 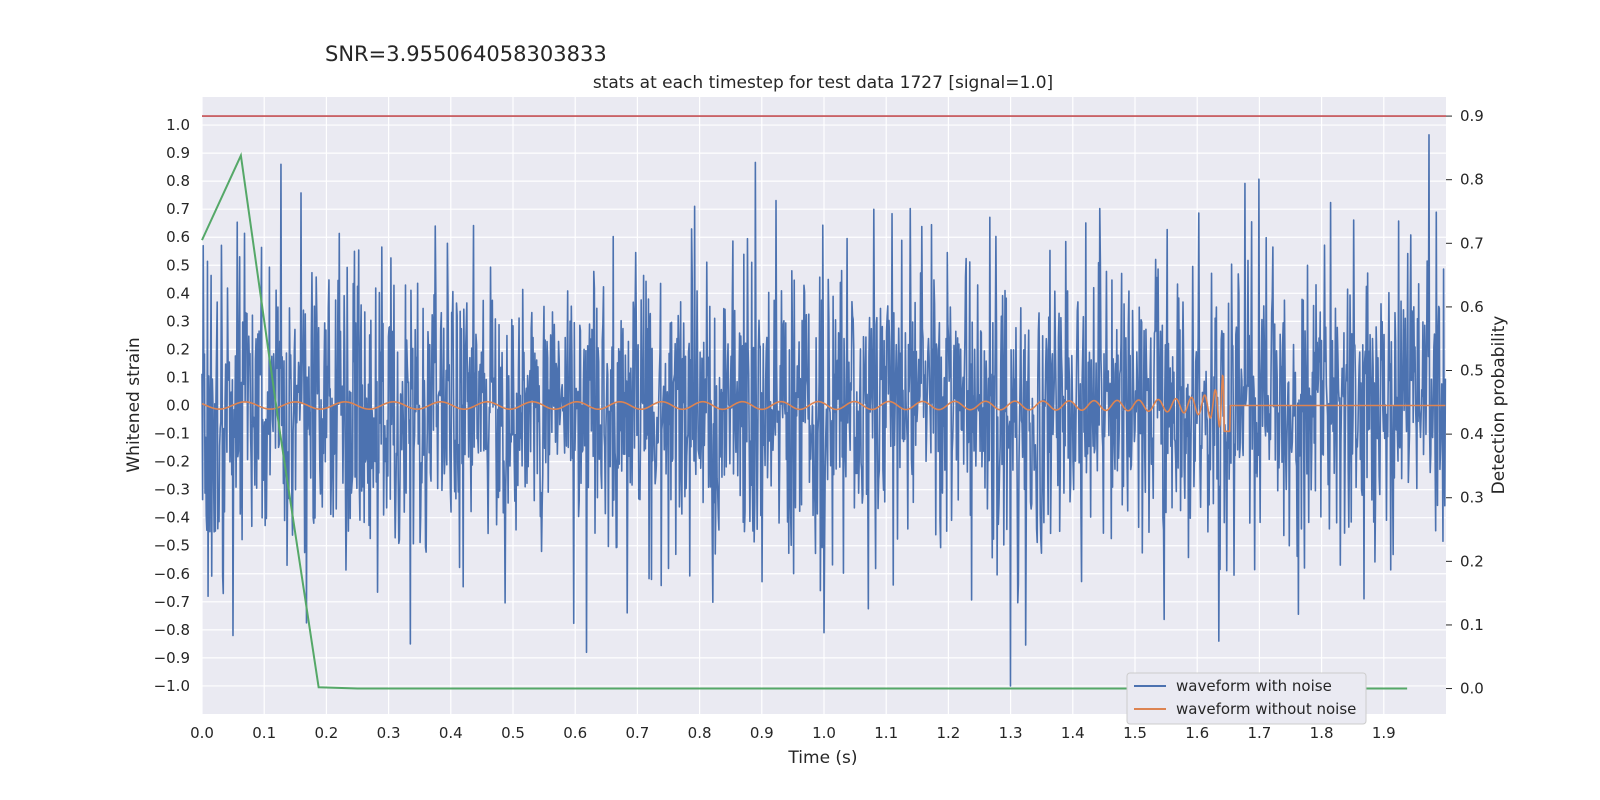 I want to click on y-tick-label: −0.6, so click(x=172, y=574).